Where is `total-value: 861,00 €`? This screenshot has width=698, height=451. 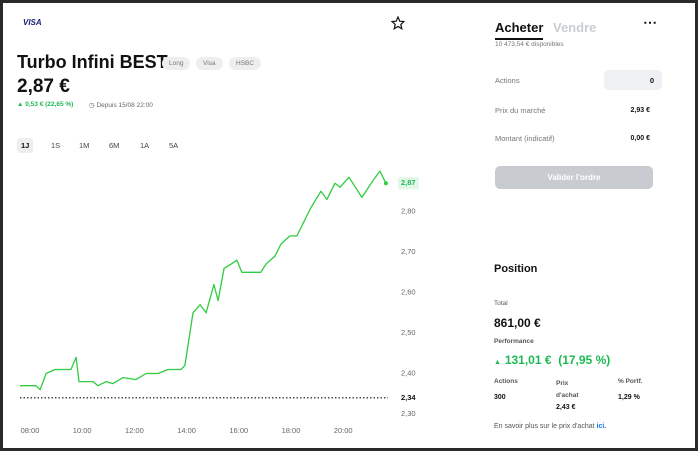 total-value: 861,00 € is located at coordinates (517, 323).